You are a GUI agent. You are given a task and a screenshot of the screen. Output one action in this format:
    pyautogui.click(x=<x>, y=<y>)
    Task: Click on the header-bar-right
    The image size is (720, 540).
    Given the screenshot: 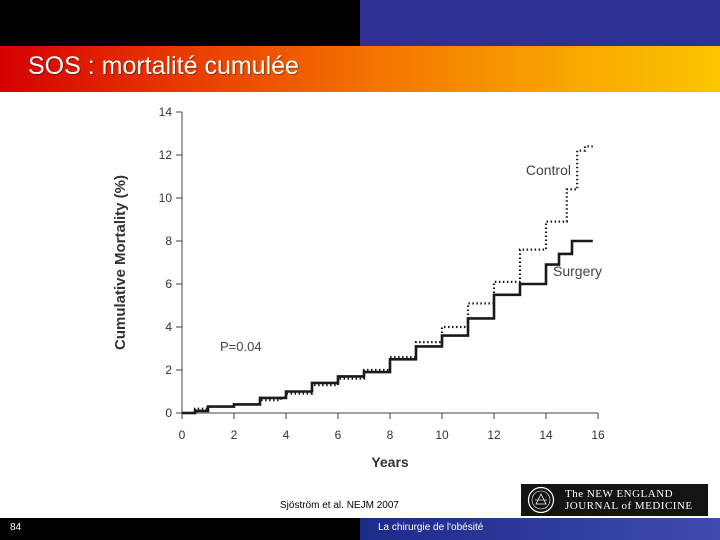 What is the action you would take?
    pyautogui.click(x=540, y=23)
    